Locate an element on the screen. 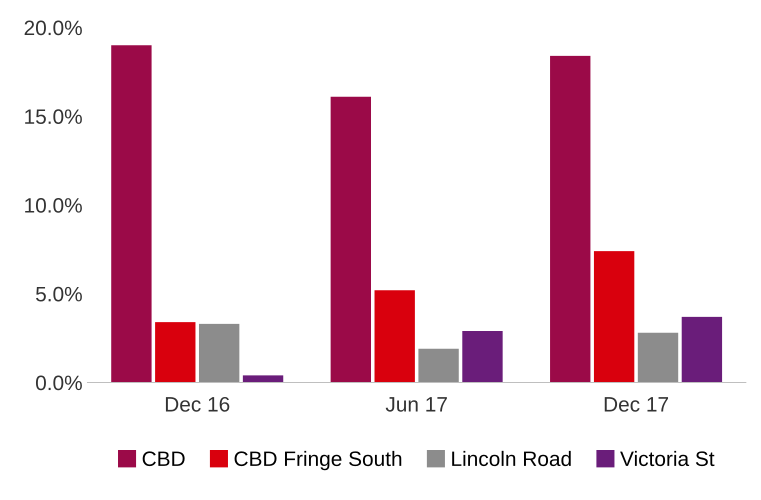 The height and width of the screenshot is (500, 761). y-tick-label: 20.0% is located at coordinates (53, 28).